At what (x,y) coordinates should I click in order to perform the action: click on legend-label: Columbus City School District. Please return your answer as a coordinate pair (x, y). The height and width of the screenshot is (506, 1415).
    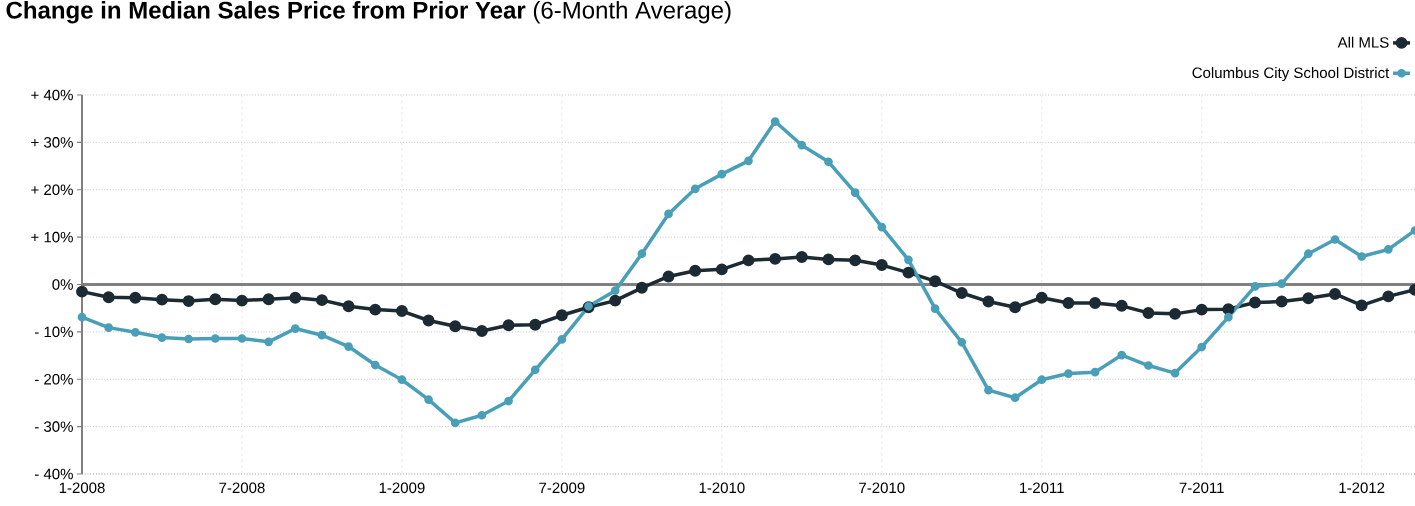
    Looking at the image, I should click on (1291, 74).